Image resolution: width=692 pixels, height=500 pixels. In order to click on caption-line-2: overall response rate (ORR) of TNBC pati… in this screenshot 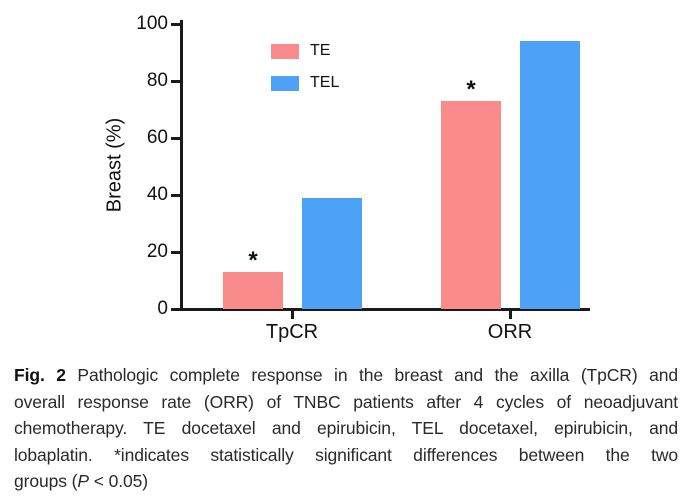, I will do `click(346, 401)`.